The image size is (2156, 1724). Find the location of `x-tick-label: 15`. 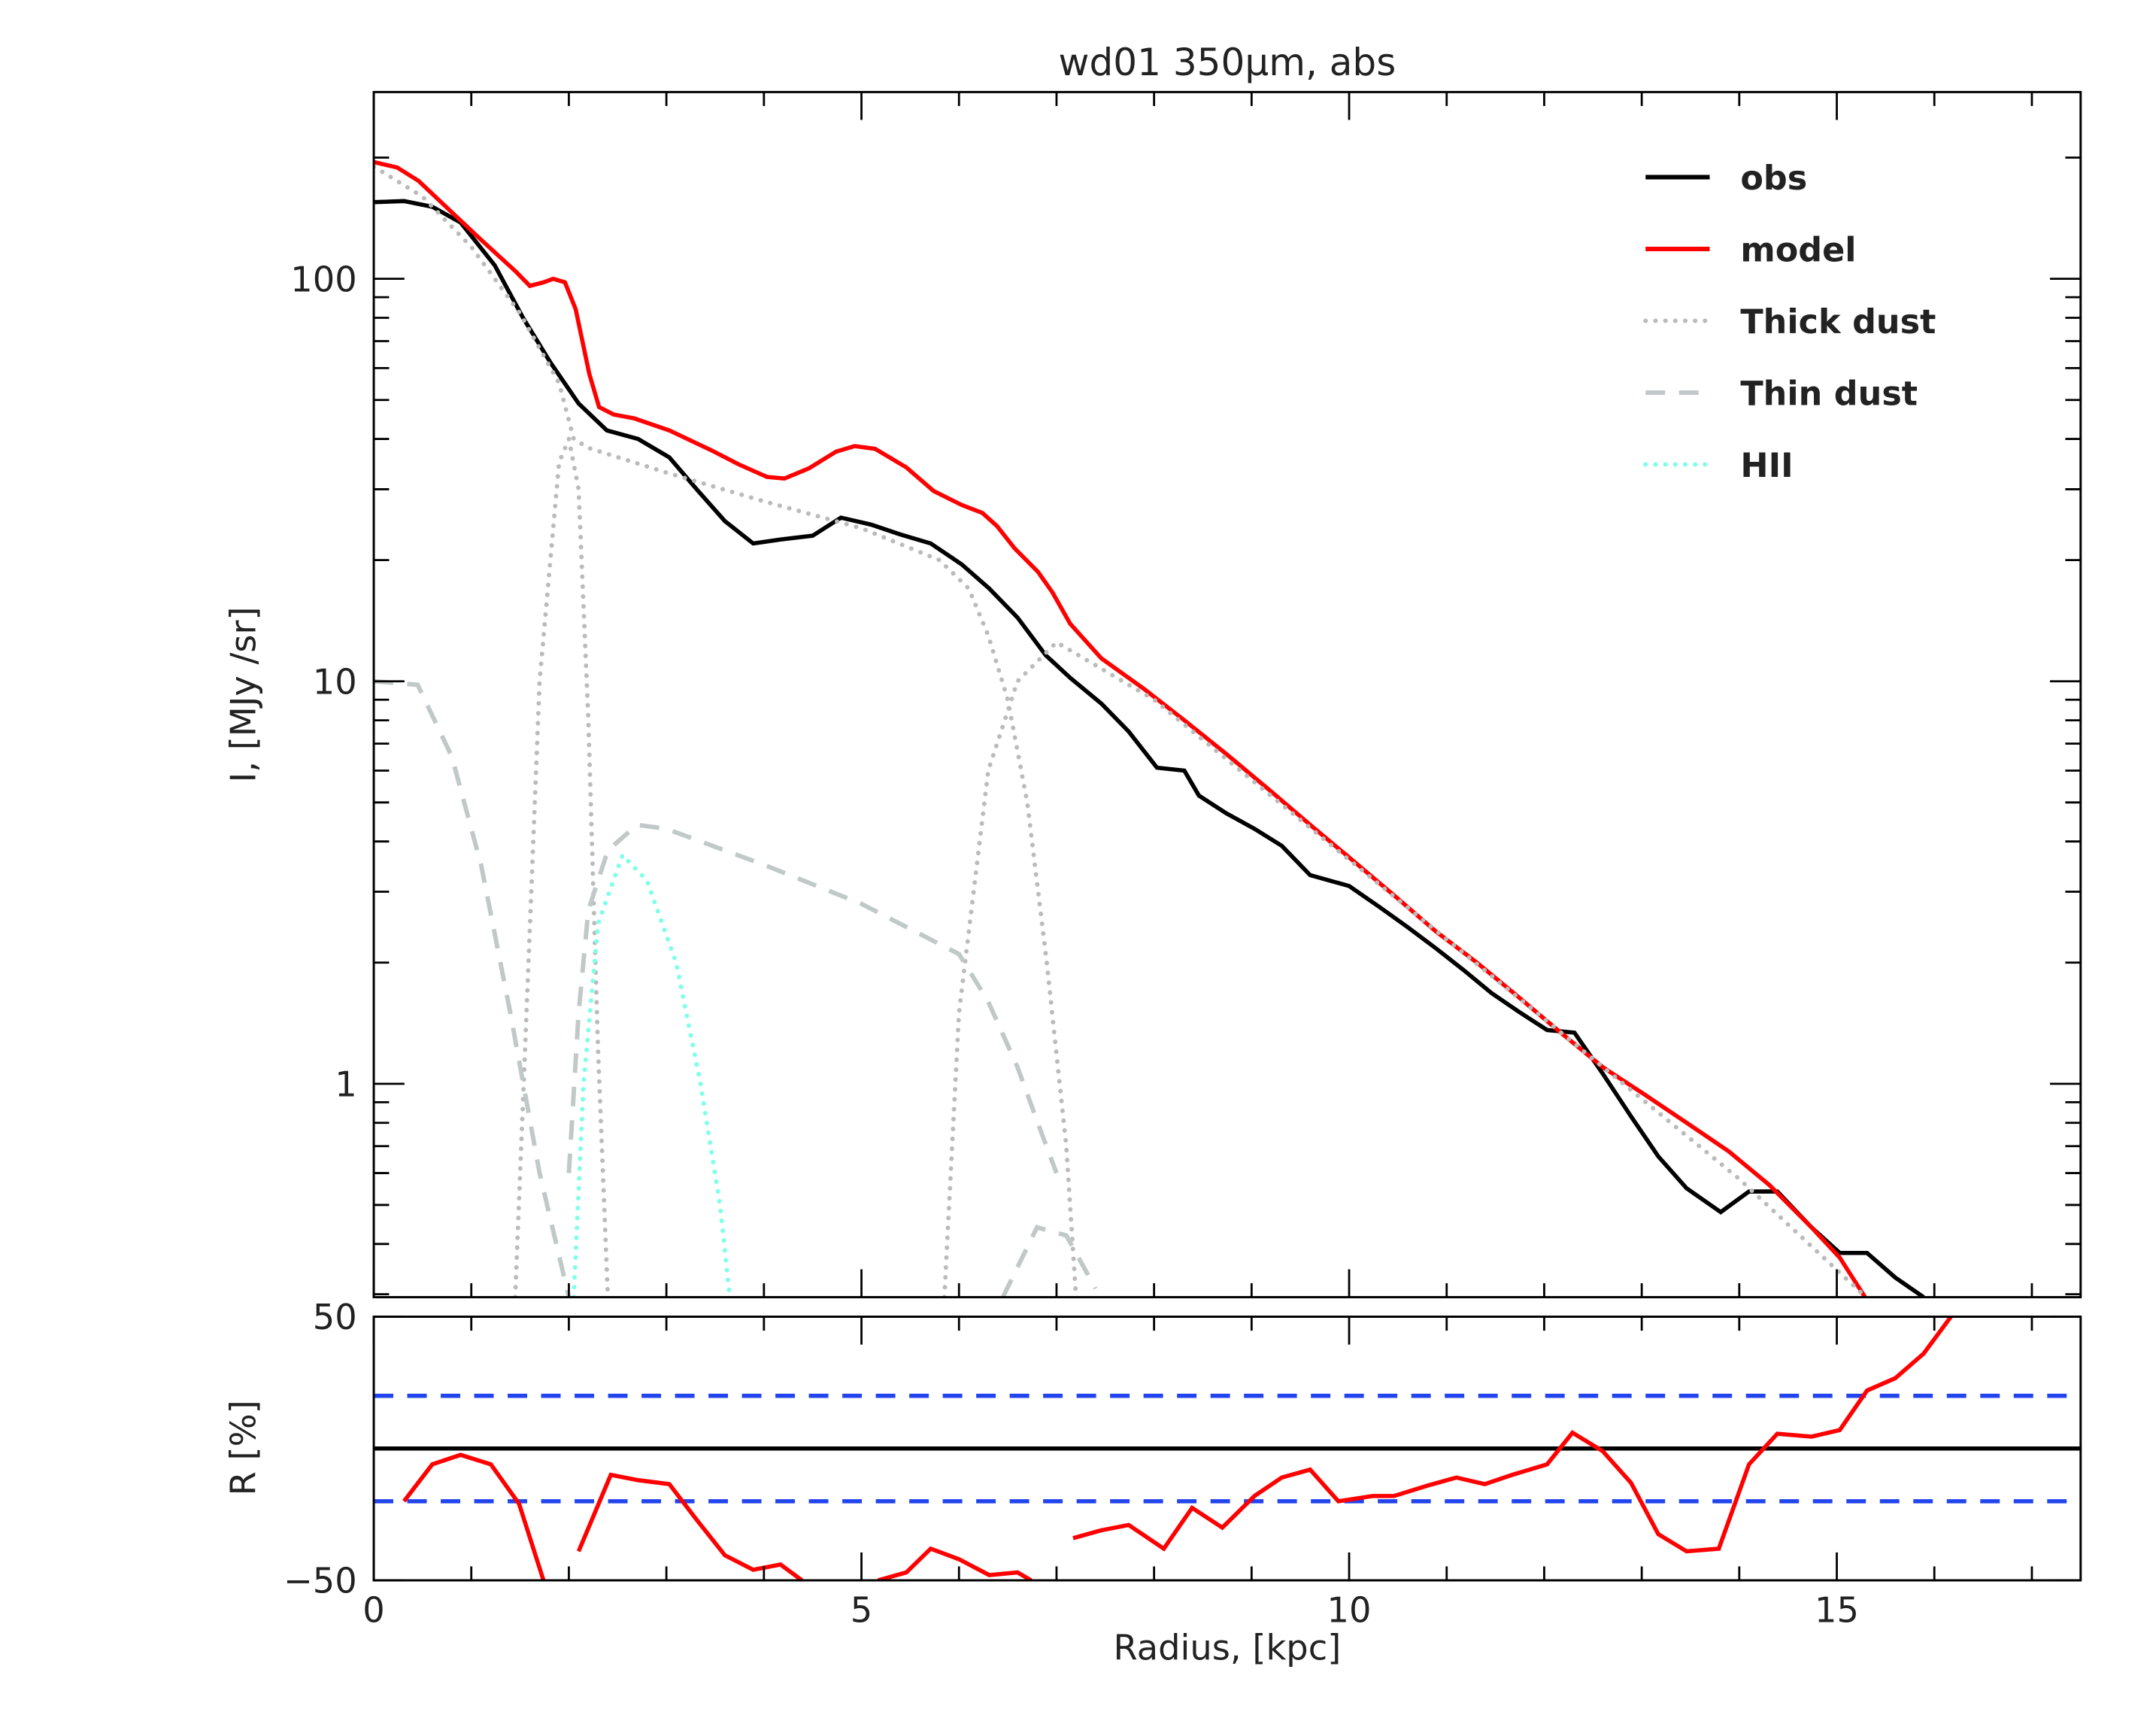

x-tick-label: 15 is located at coordinates (1837, 1611).